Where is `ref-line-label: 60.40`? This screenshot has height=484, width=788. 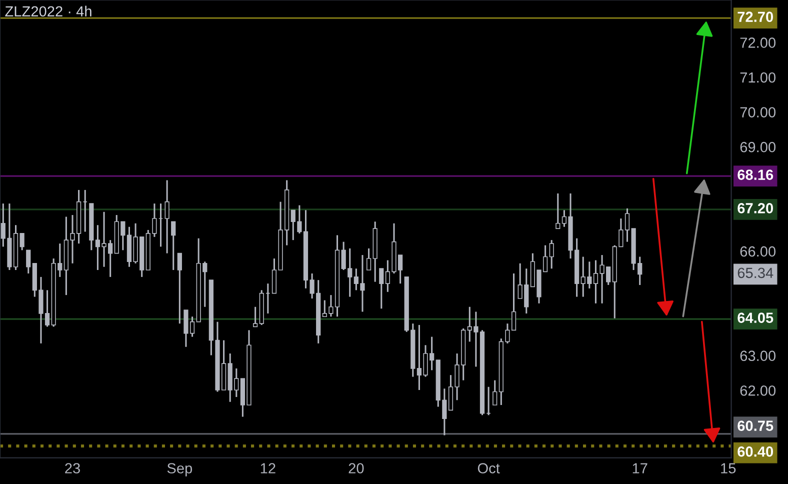
ref-line-label: 60.40 is located at coordinates (756, 451).